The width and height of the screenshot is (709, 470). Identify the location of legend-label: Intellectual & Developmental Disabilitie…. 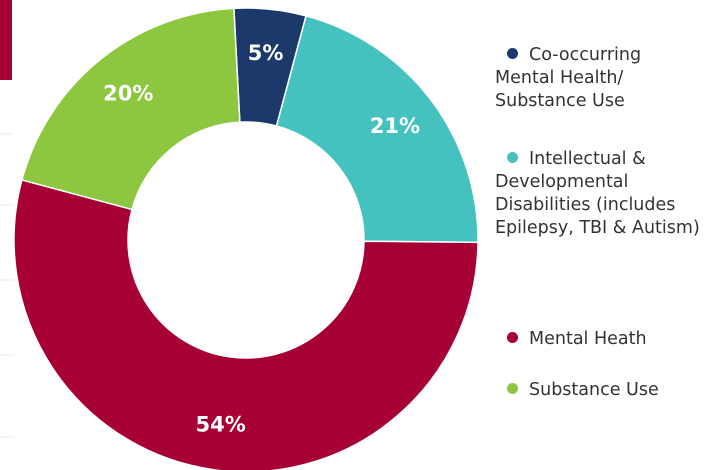
(597, 193).